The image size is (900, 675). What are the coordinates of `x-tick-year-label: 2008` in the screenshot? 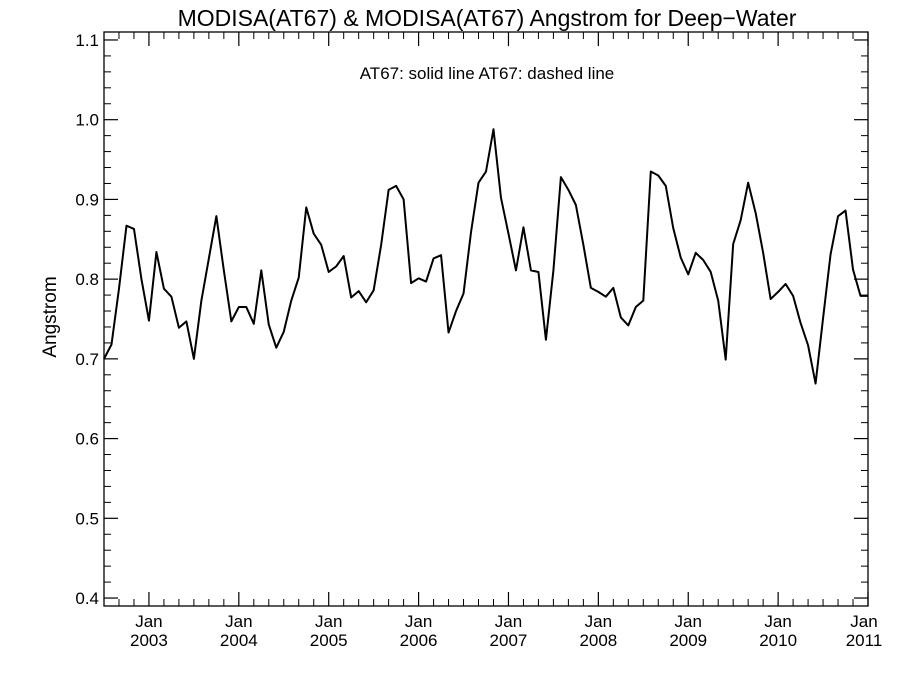 It's located at (598, 640).